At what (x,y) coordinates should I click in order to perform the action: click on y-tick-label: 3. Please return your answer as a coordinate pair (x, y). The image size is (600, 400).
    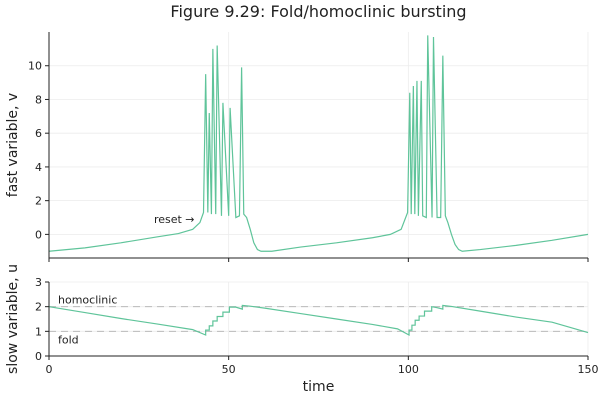
    Looking at the image, I should click on (38, 282).